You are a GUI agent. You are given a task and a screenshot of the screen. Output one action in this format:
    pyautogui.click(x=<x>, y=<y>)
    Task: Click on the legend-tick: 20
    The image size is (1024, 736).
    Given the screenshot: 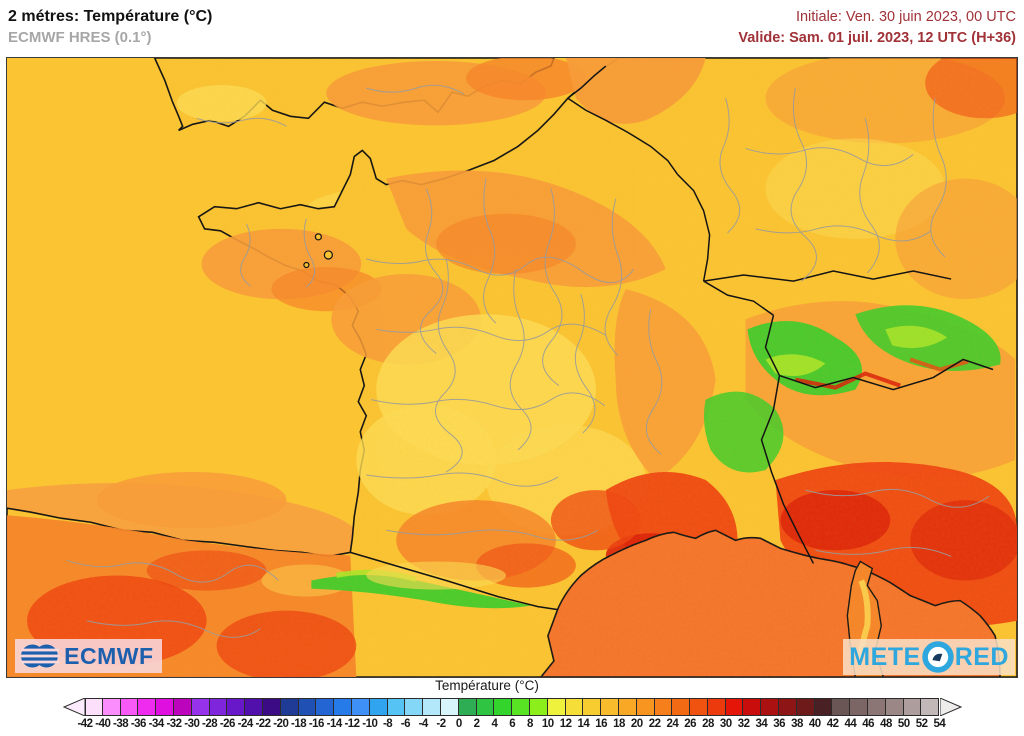 What is the action you would take?
    pyautogui.click(x=636, y=724)
    